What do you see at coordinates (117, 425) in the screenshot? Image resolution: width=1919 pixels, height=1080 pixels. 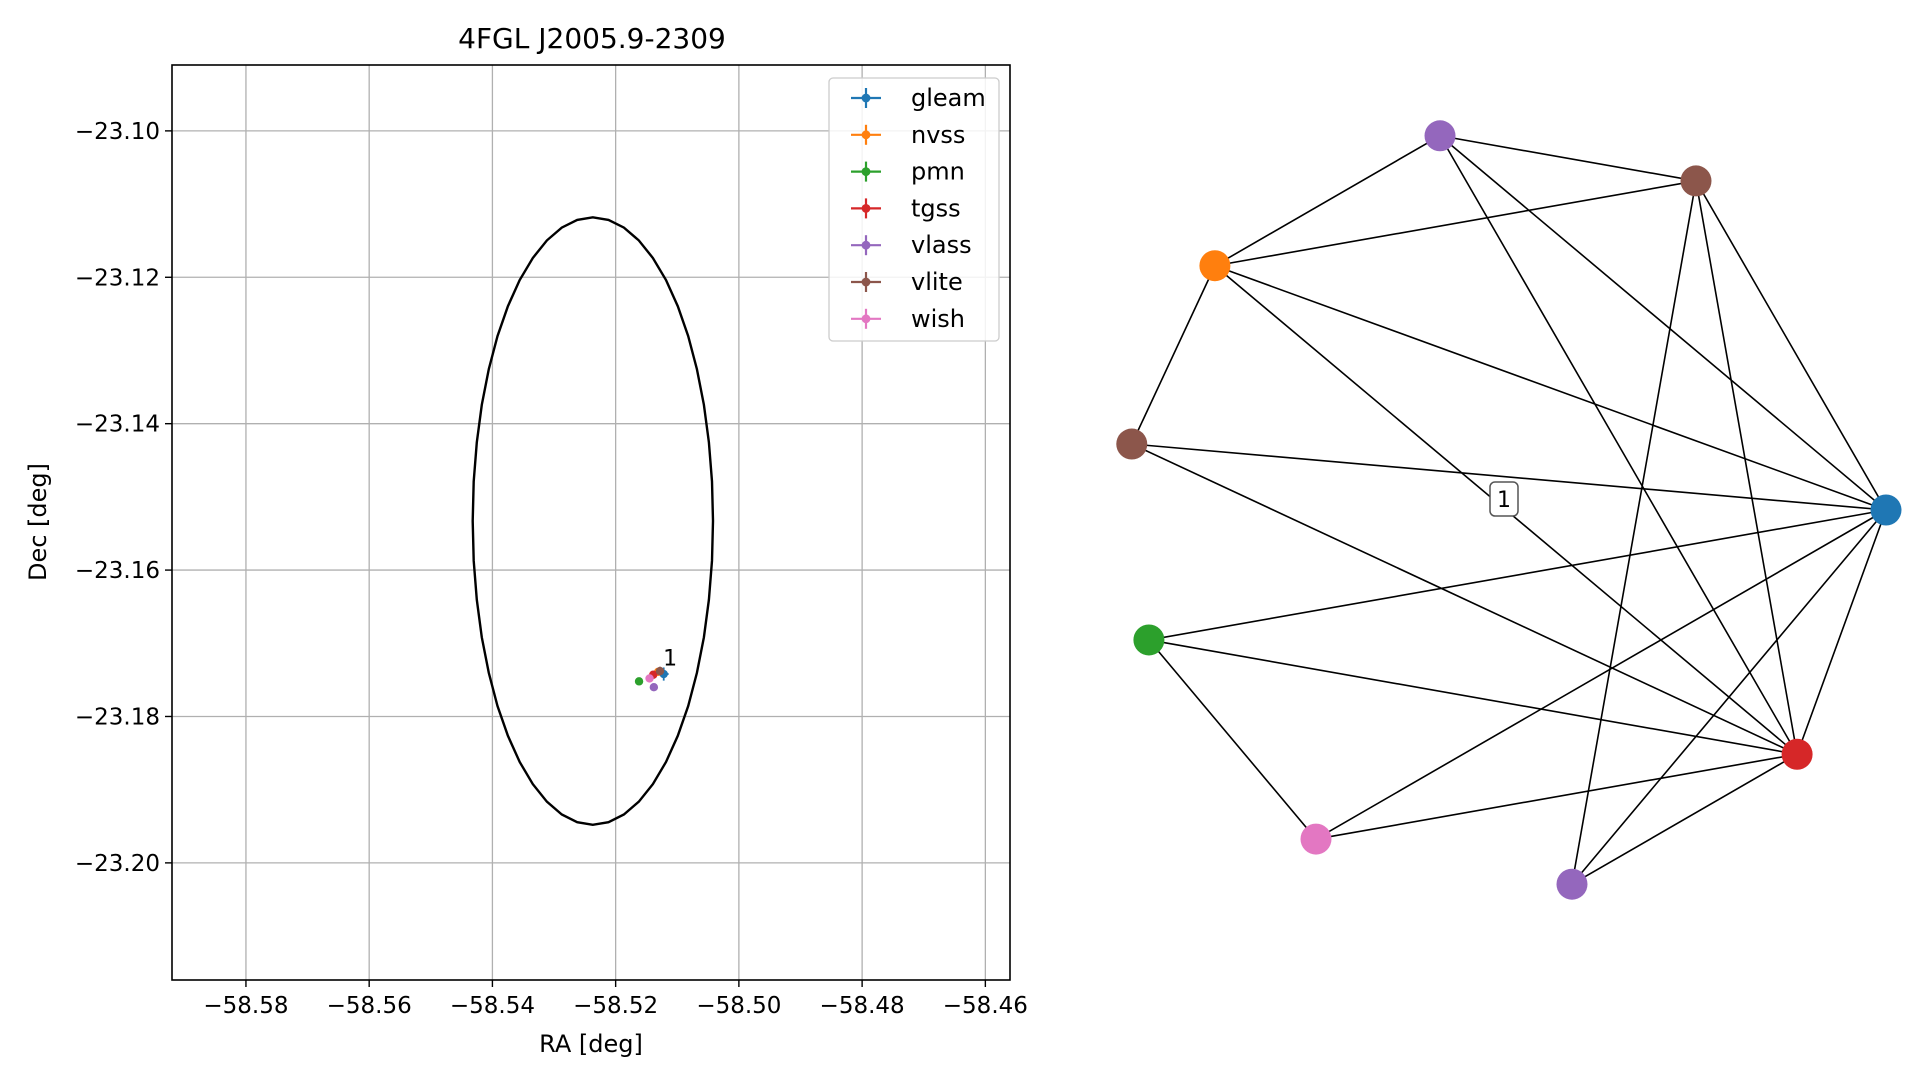 I see `y-tick-label: −23.14` at bounding box center [117, 425].